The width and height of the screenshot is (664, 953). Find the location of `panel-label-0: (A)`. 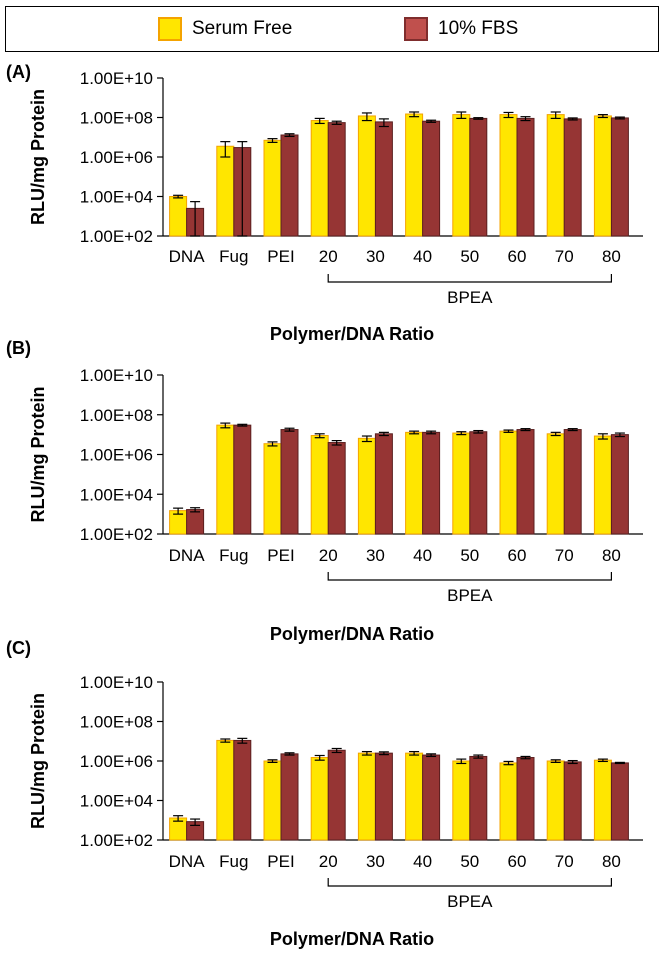

panel-label-0: (A) is located at coordinates (18, 72).